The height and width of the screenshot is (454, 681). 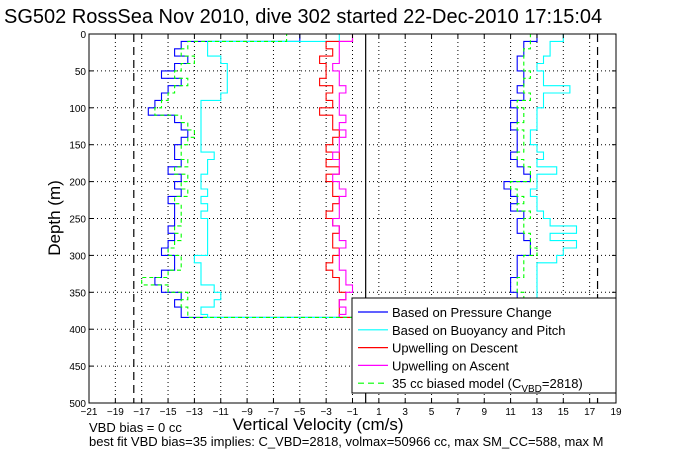 I want to click on legend-subscript: VBD, so click(x=531, y=389).